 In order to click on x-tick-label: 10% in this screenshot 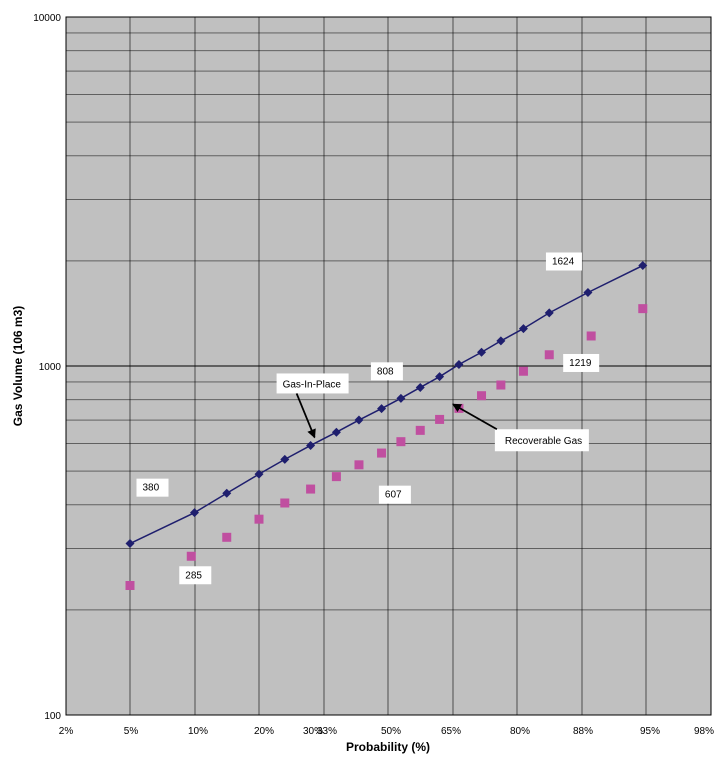, I will do `click(198, 731)`.